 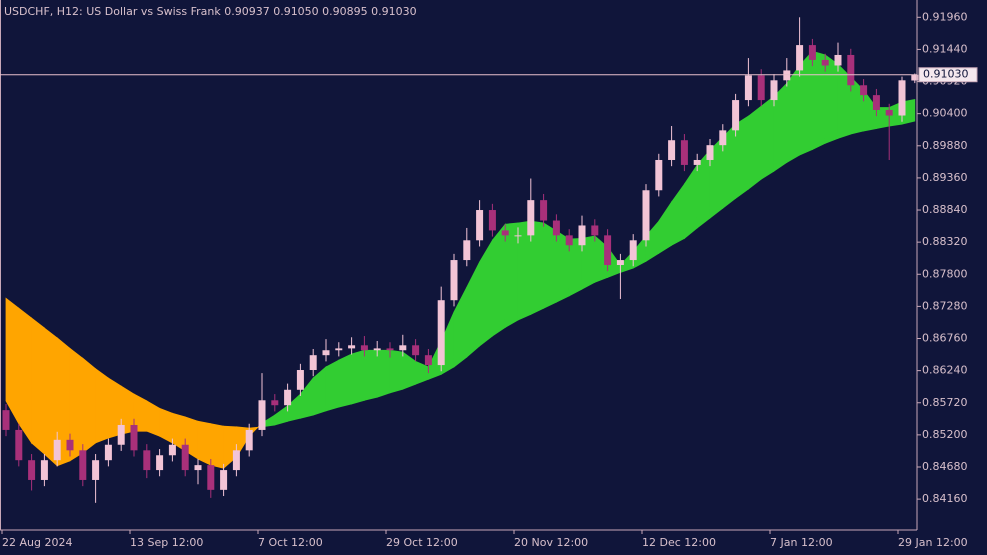 What do you see at coordinates (945, 498) in the screenshot?
I see `y-tick-label: 0.84160` at bounding box center [945, 498].